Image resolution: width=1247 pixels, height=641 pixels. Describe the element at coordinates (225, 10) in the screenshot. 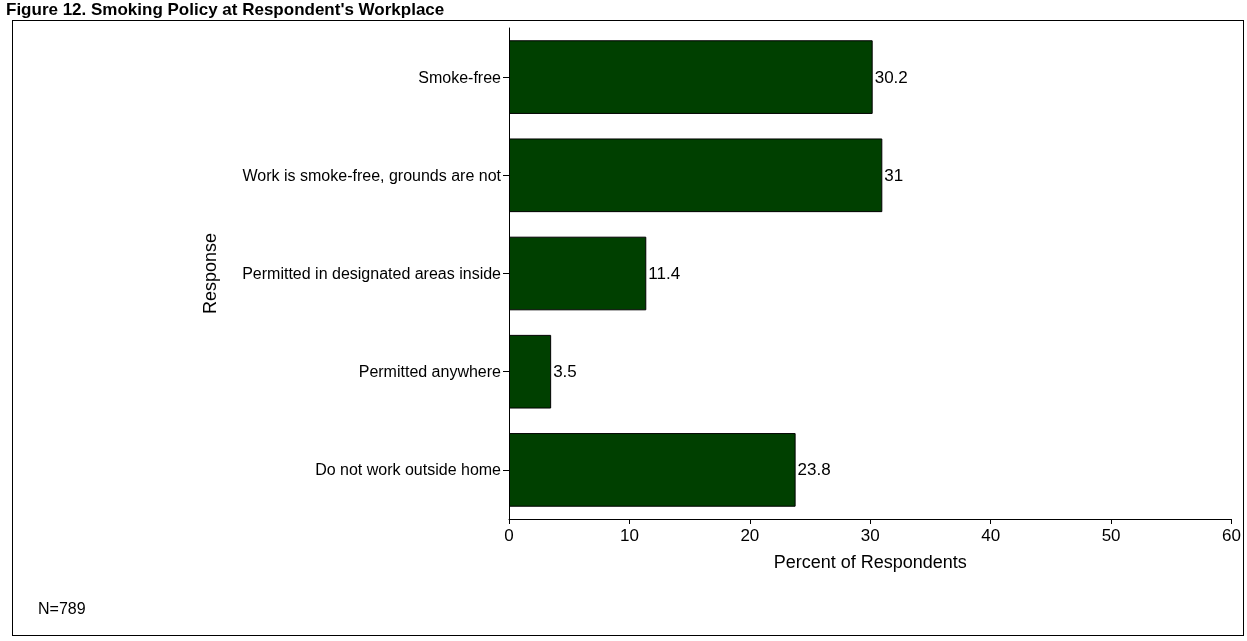

I see `text: Figure 12. Smoking Policy at Respondent's Workplace` at that location.